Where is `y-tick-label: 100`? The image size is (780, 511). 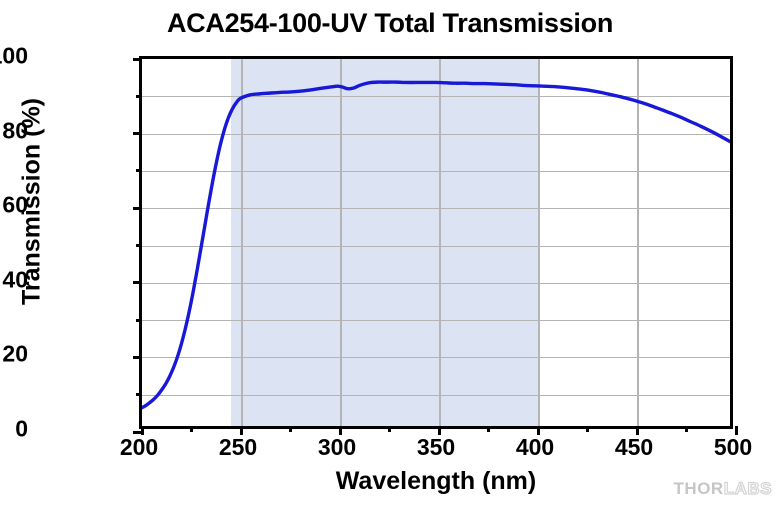
y-tick-label: 100 is located at coordinates (14, 55).